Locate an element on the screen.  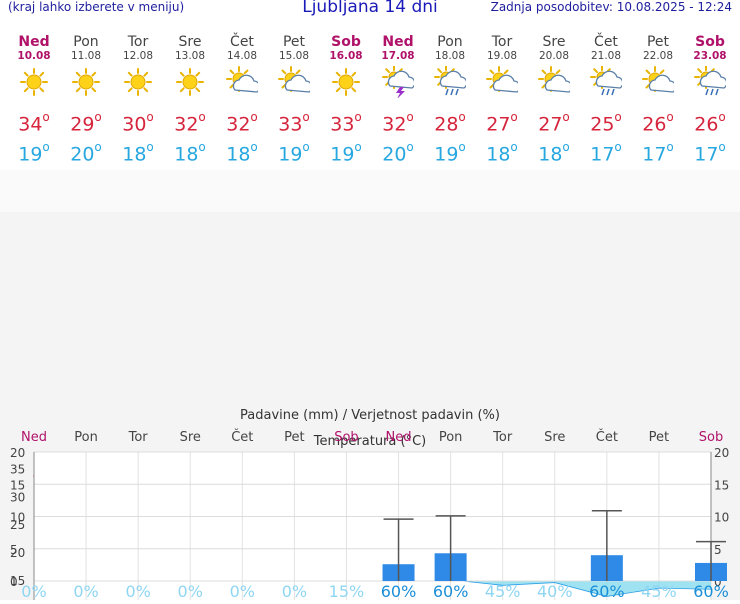
day-date: 11.08 is located at coordinates (86, 56).